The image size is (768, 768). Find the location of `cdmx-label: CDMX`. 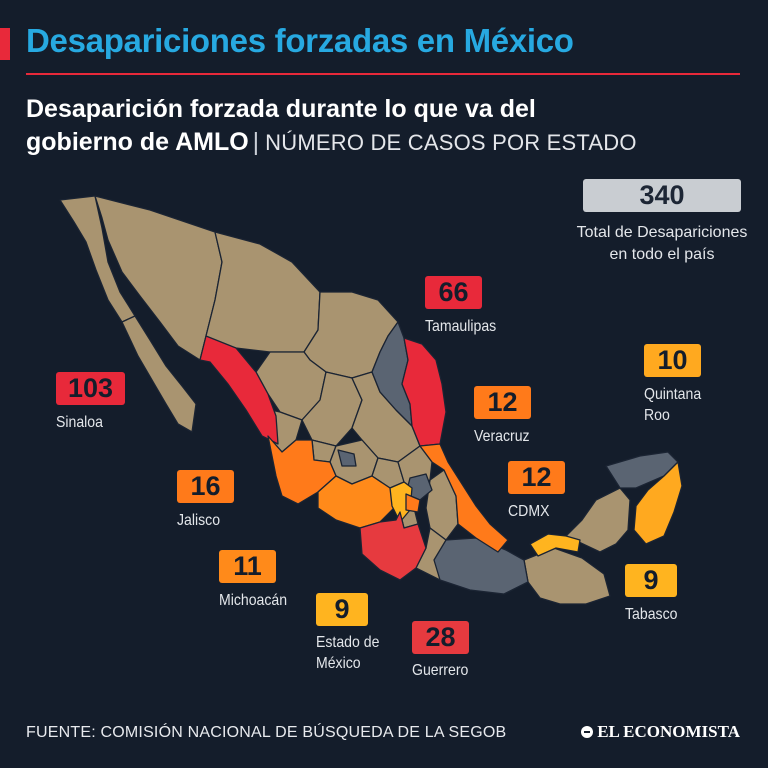

cdmx-label: CDMX is located at coordinates (529, 511).